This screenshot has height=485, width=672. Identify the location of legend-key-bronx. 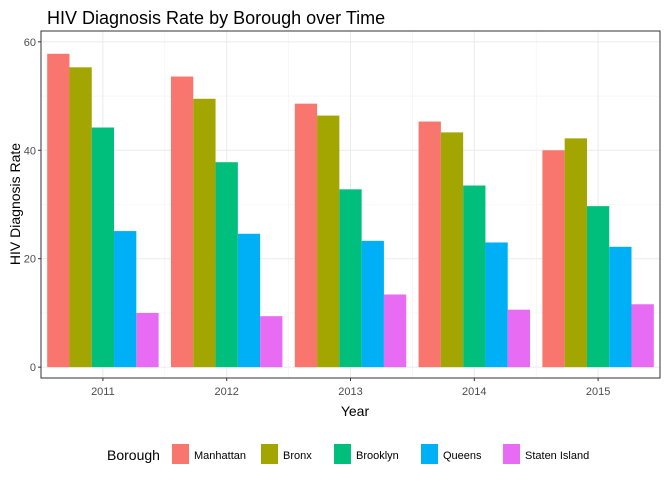
(269, 454).